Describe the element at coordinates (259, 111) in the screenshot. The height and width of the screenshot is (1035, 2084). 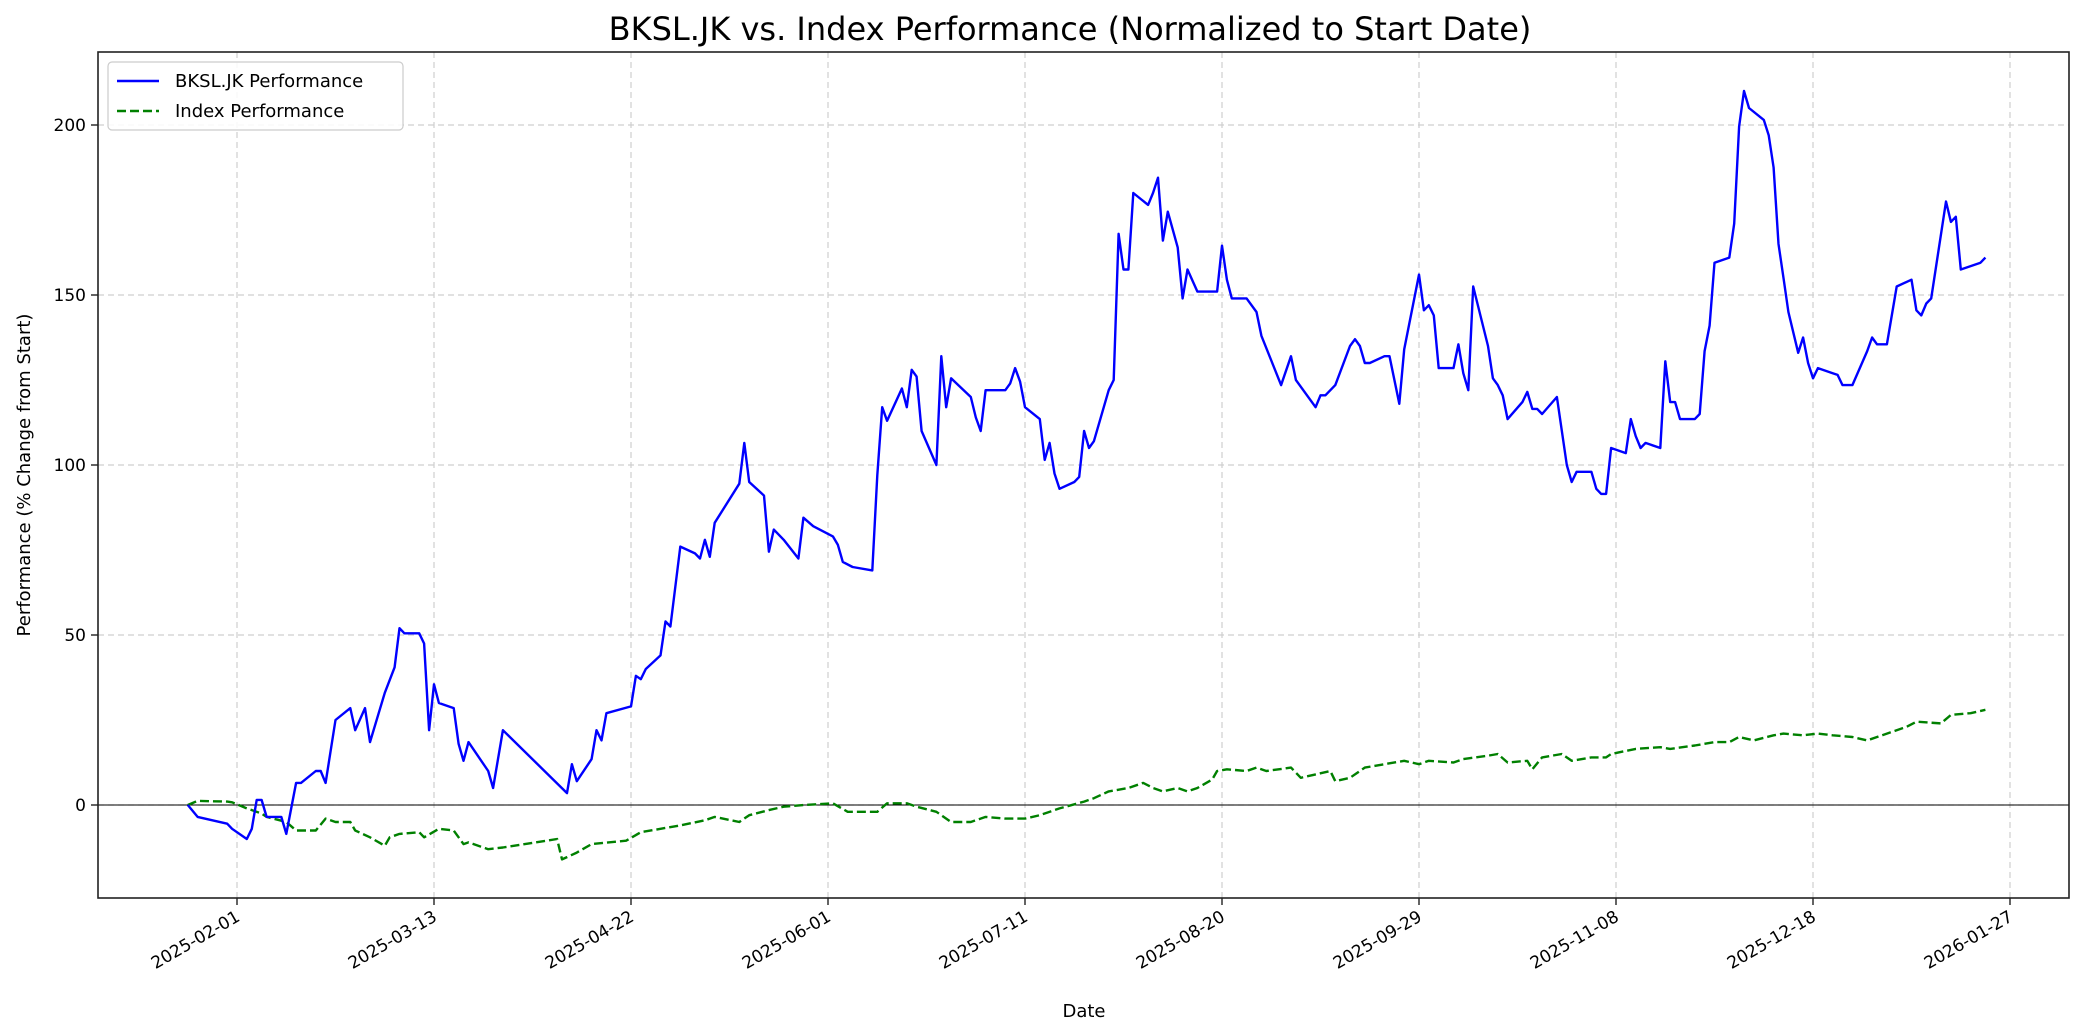
I see `legend-label-index: Index Performance` at that location.